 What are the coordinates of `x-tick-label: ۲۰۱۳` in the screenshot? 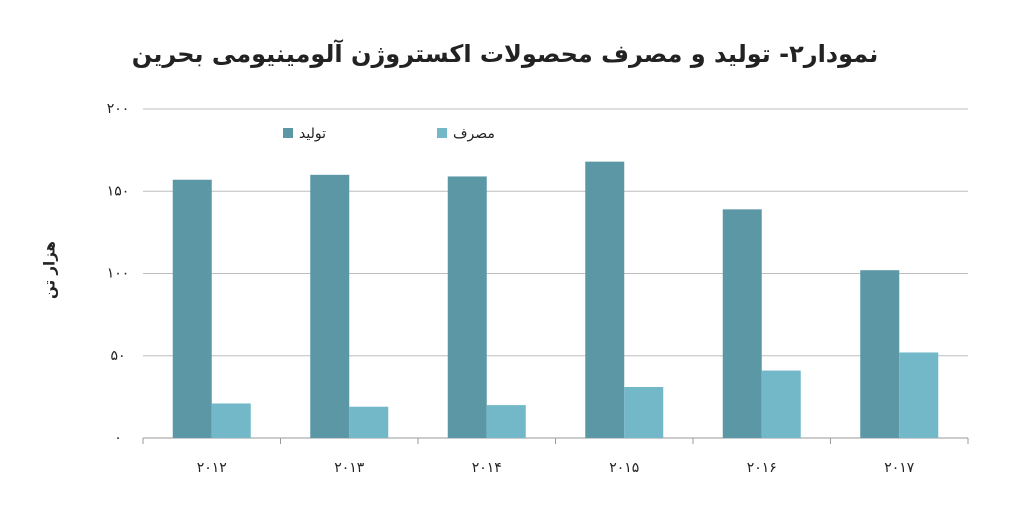 It's located at (349, 468).